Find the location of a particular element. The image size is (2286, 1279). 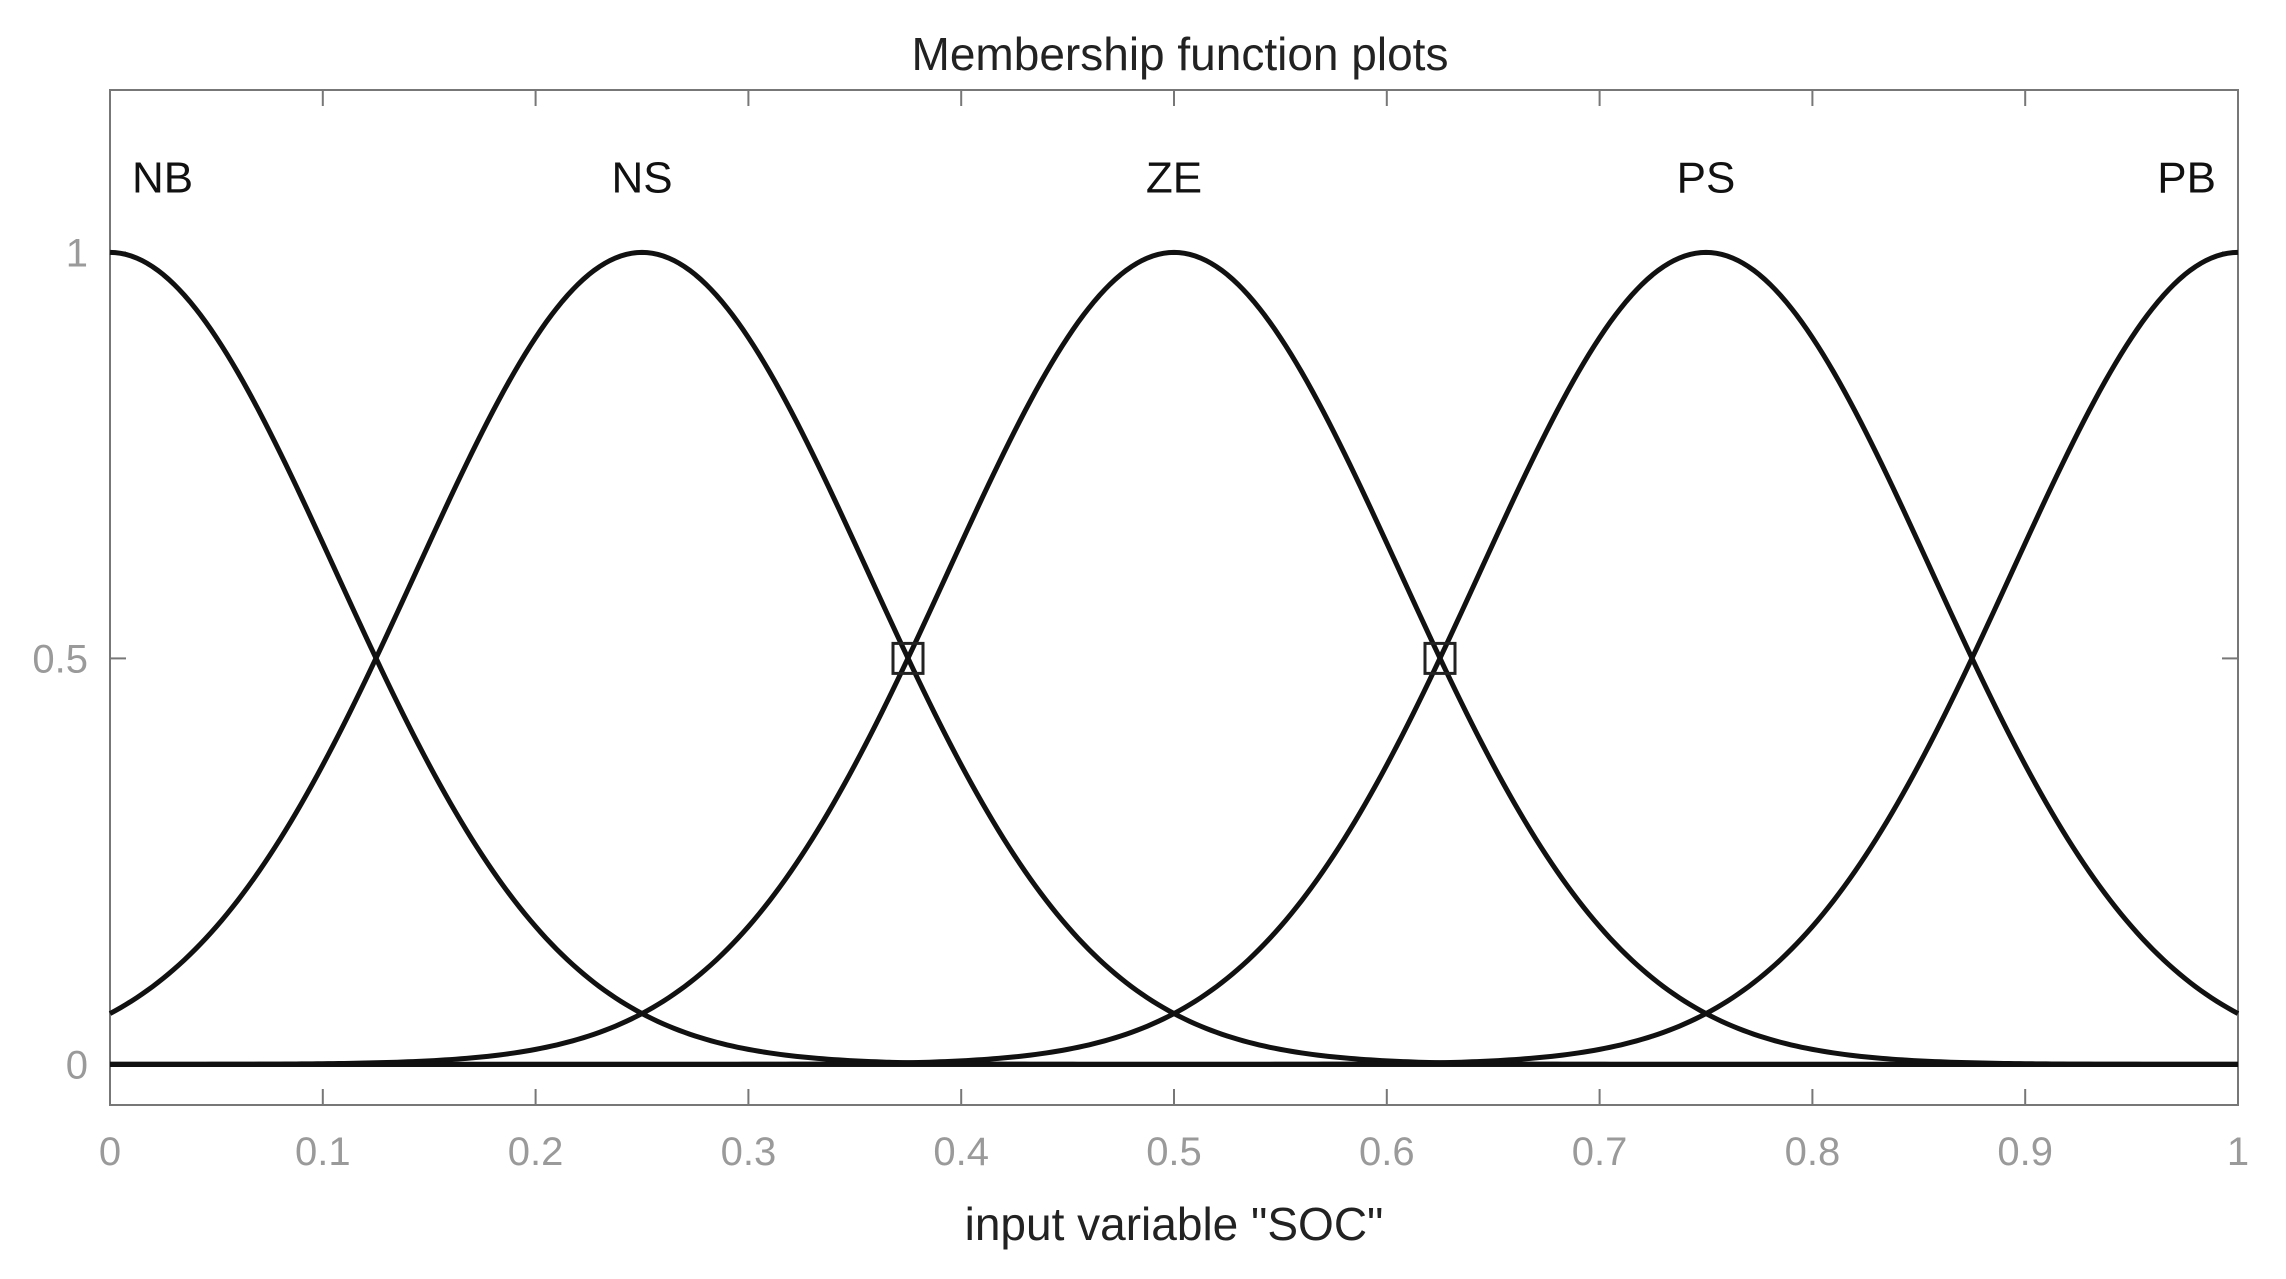

x-tick-label-1: 0.1 is located at coordinates (323, 1152).